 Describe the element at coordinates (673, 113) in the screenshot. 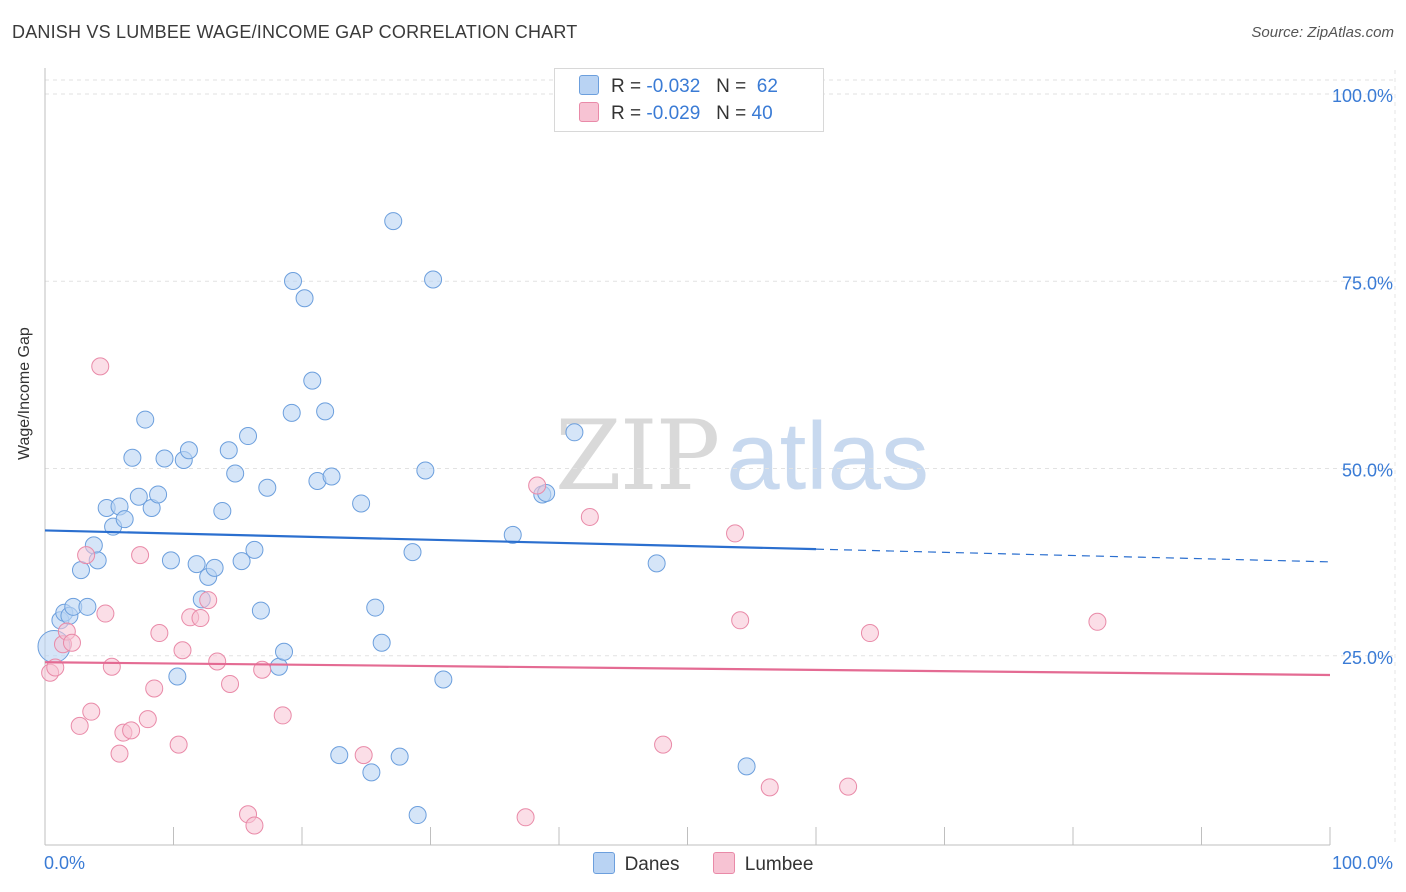

I see `lumbee-r-value: -0.029` at that location.